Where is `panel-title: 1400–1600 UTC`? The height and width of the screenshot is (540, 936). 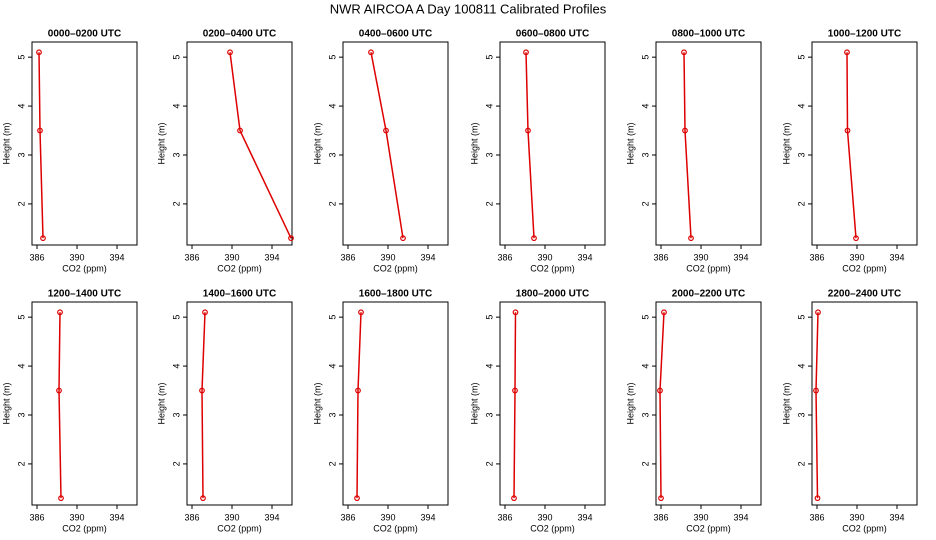 panel-title: 1400–1600 UTC is located at coordinates (239, 294).